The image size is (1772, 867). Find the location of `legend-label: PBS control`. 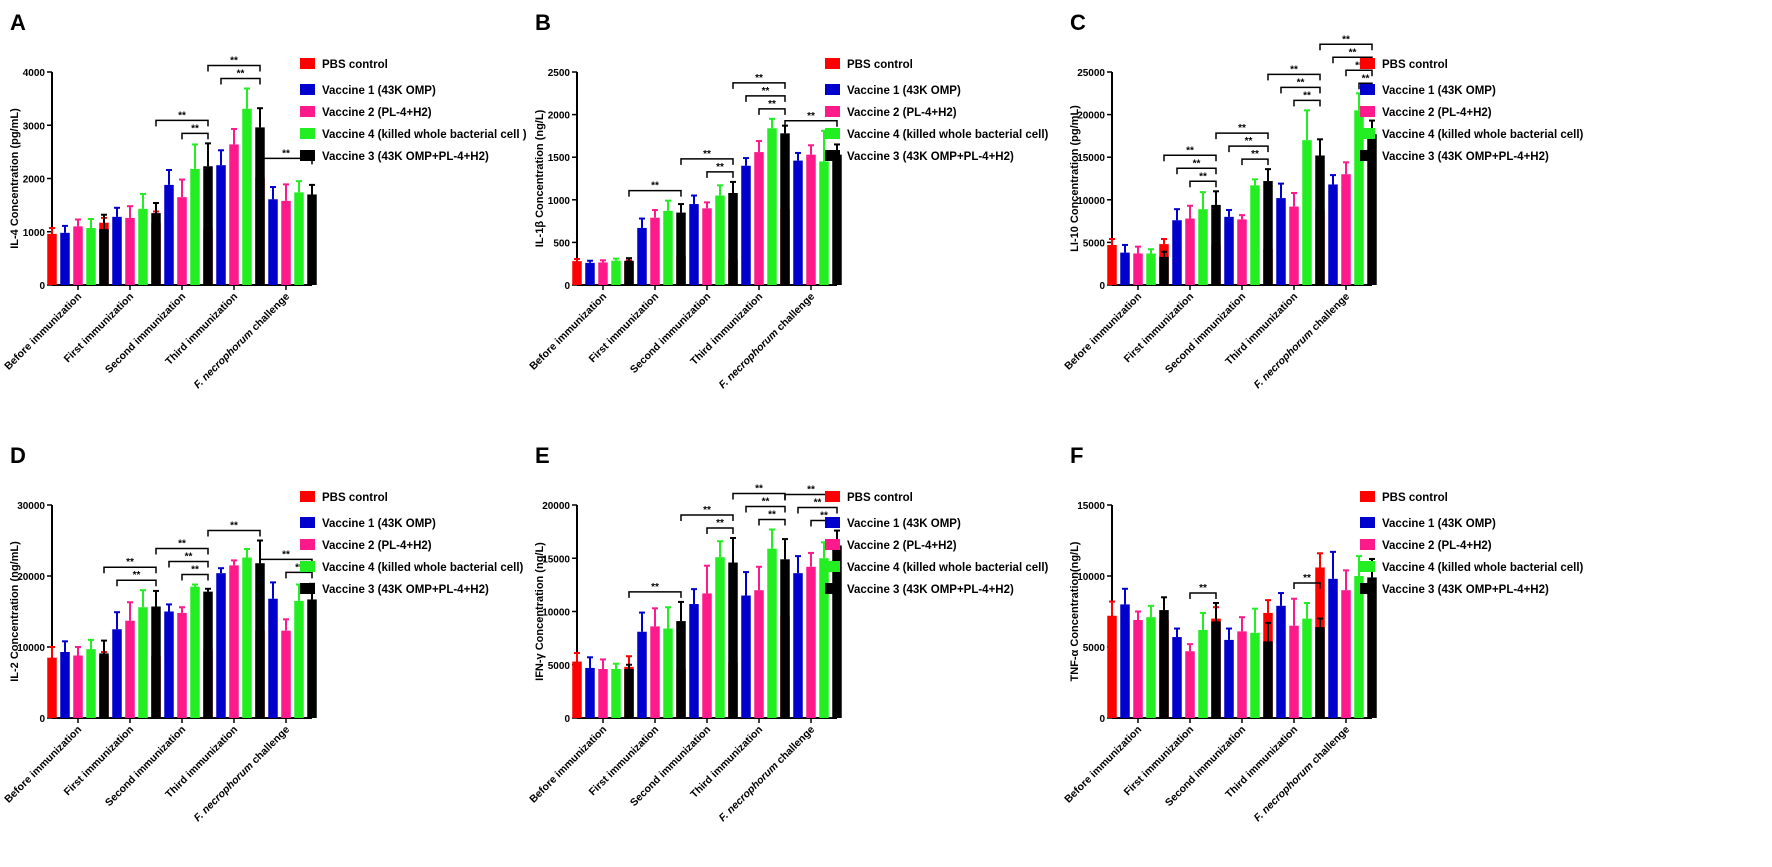

legend-label: PBS control is located at coordinates (355, 498).